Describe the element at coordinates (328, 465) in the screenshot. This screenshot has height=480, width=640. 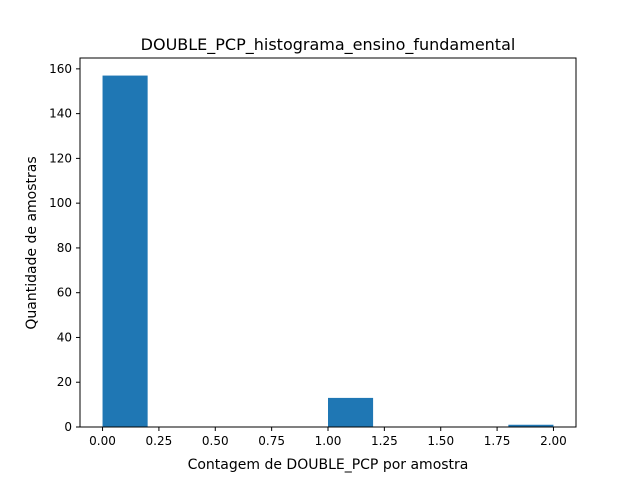
I see `x-axis-label: Contagem de DOUBLE_PCP por amostra` at that location.